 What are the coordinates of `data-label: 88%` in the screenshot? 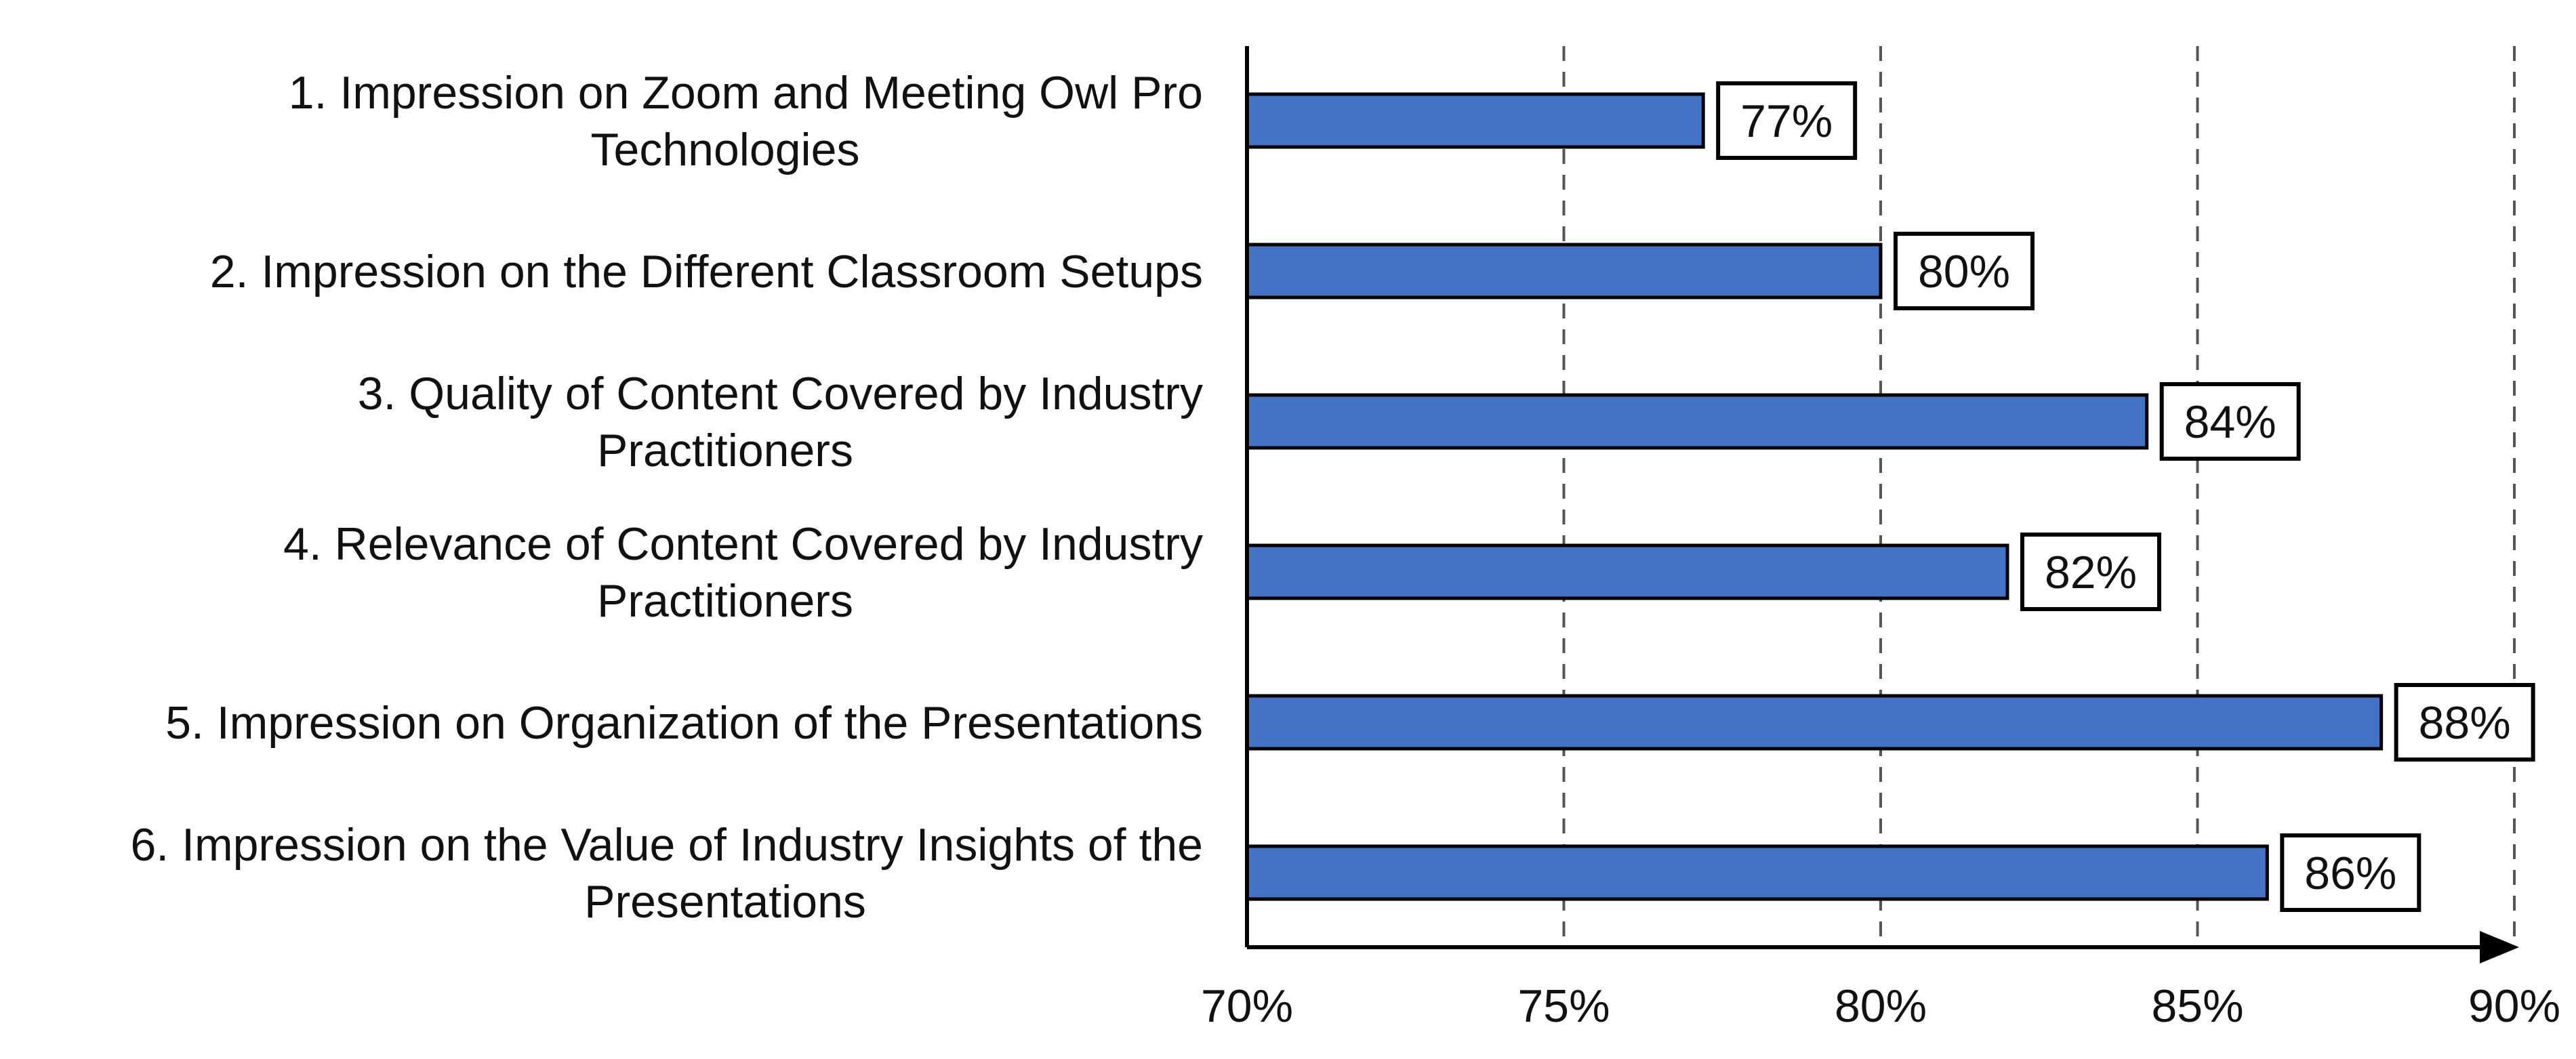 It's located at (2465, 723).